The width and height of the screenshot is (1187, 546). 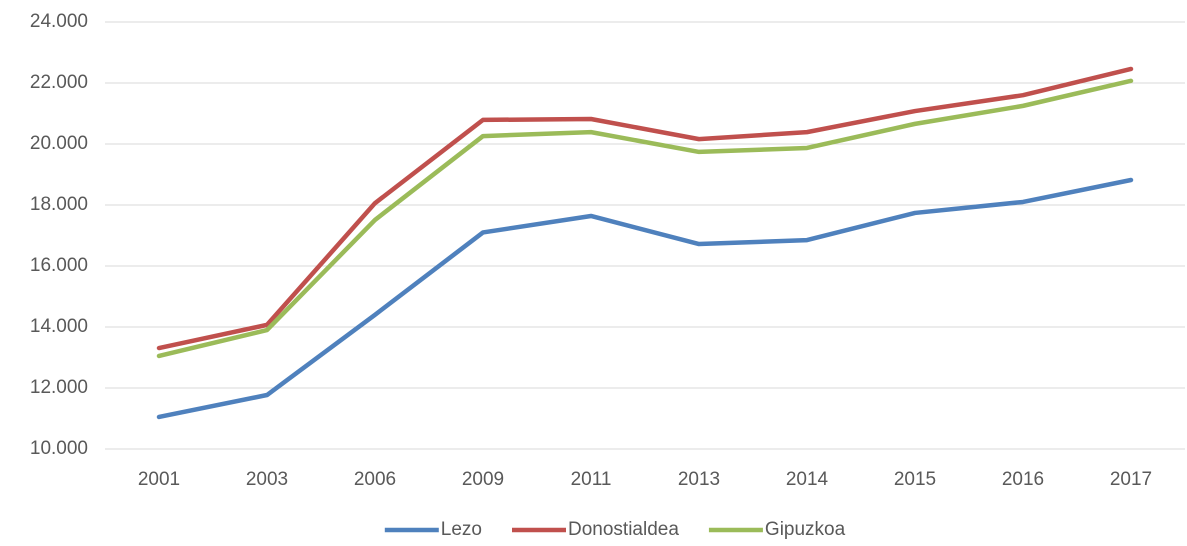 I want to click on y-tick-label: 24.000, so click(x=59, y=21).